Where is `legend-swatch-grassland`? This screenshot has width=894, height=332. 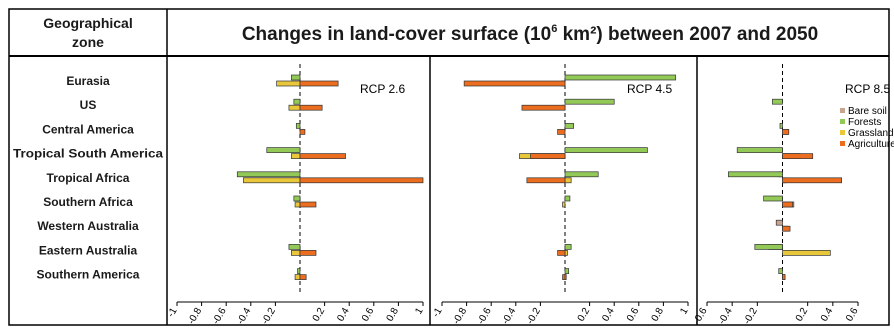 legend-swatch-grassland is located at coordinates (842, 132).